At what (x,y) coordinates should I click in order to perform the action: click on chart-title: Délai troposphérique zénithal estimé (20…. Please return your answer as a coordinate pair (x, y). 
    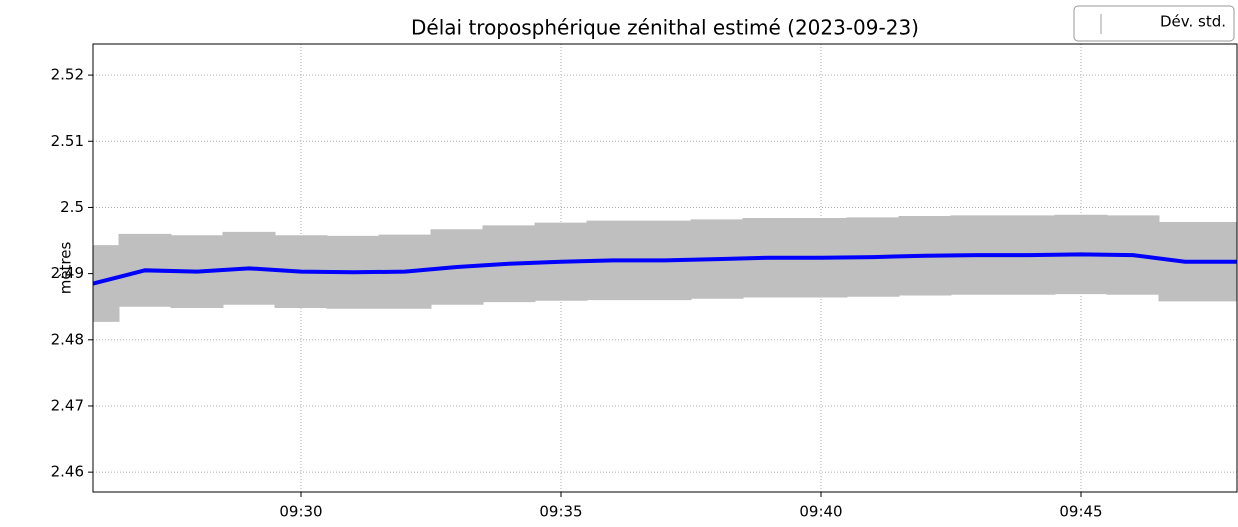
    Looking at the image, I should click on (665, 28).